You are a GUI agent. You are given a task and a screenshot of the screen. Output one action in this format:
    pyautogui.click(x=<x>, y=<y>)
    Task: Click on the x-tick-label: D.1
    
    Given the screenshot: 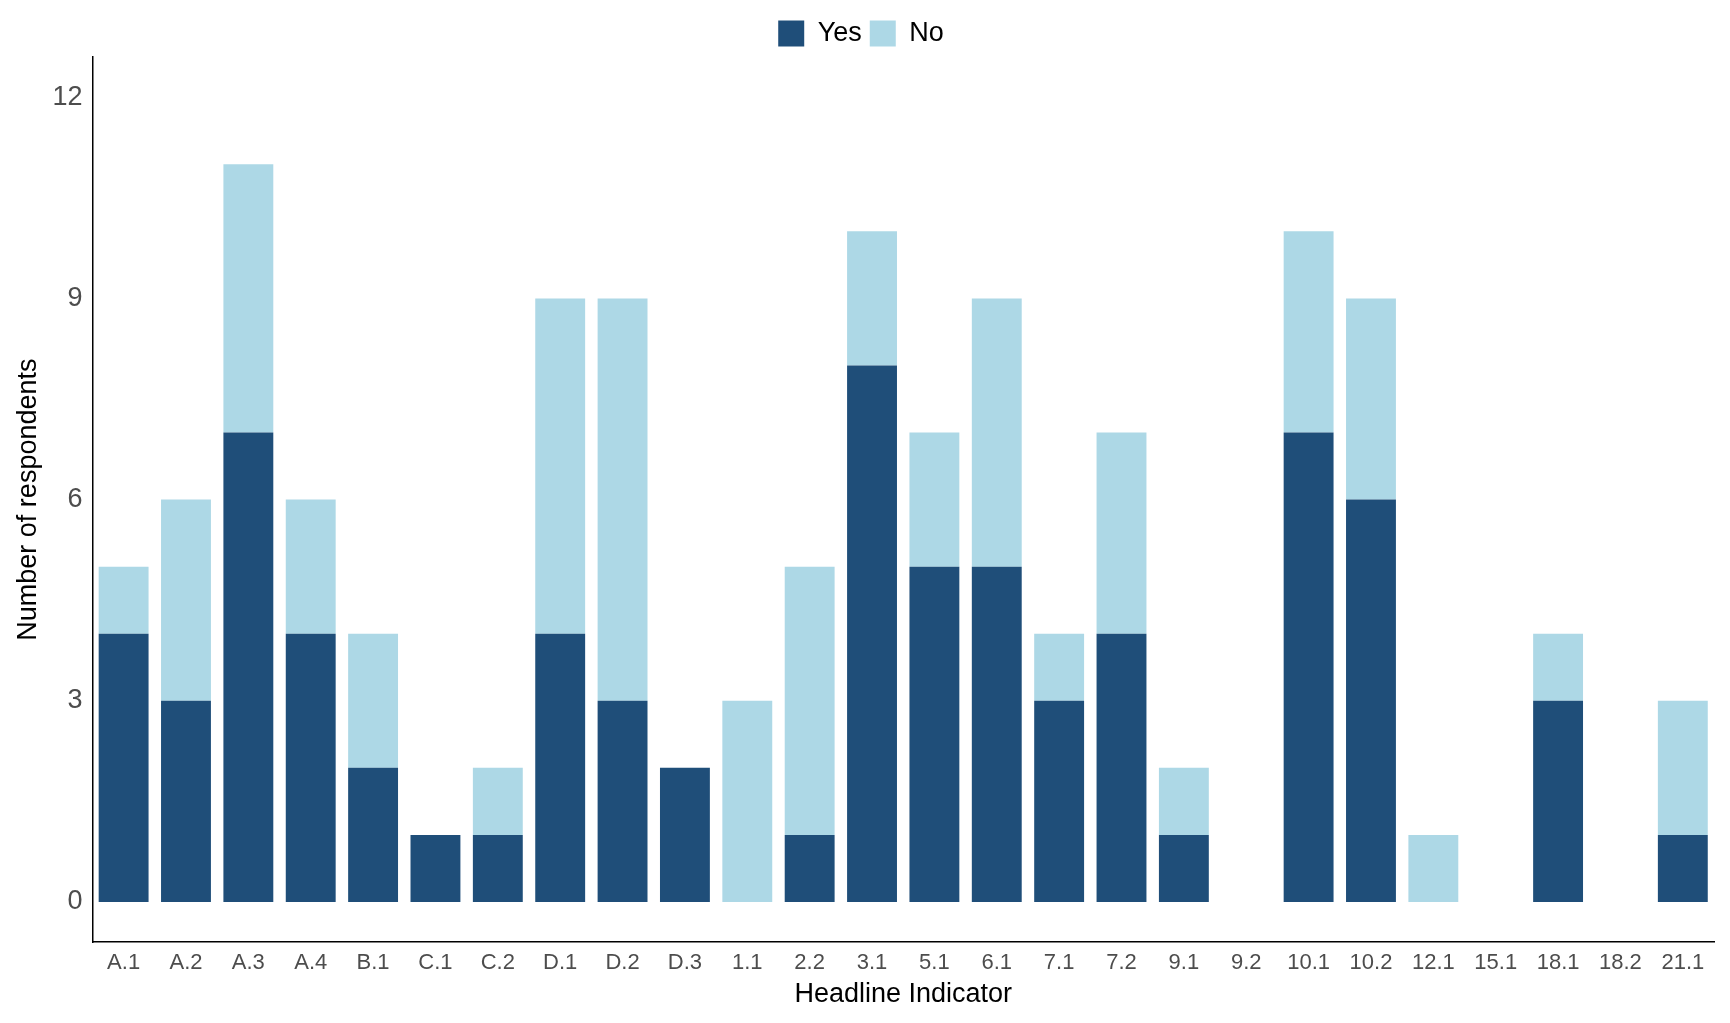 What is the action you would take?
    pyautogui.click(x=560, y=962)
    